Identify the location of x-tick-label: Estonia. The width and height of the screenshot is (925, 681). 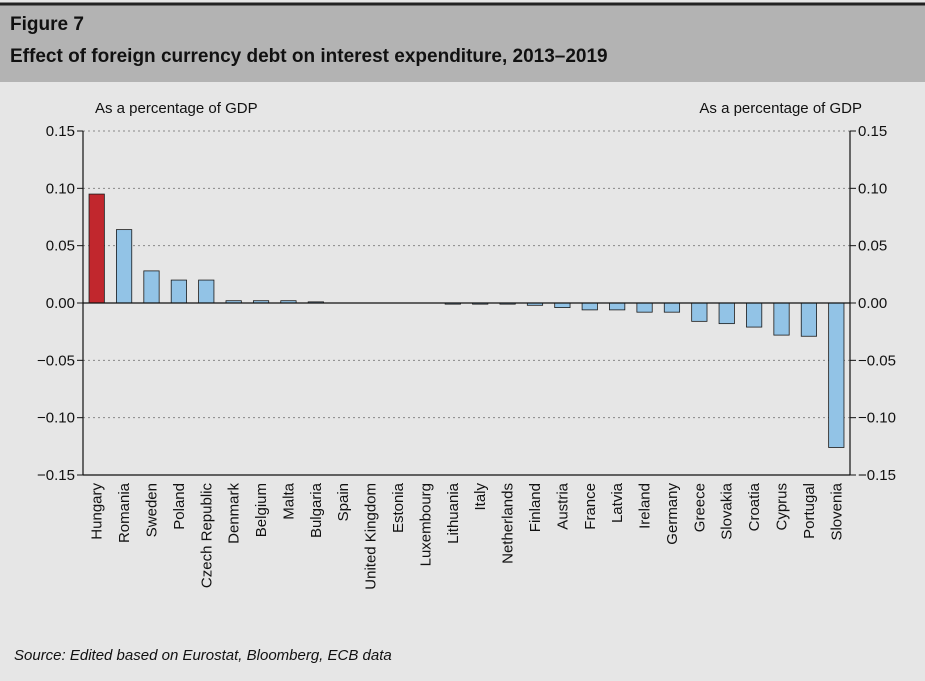
(398, 507).